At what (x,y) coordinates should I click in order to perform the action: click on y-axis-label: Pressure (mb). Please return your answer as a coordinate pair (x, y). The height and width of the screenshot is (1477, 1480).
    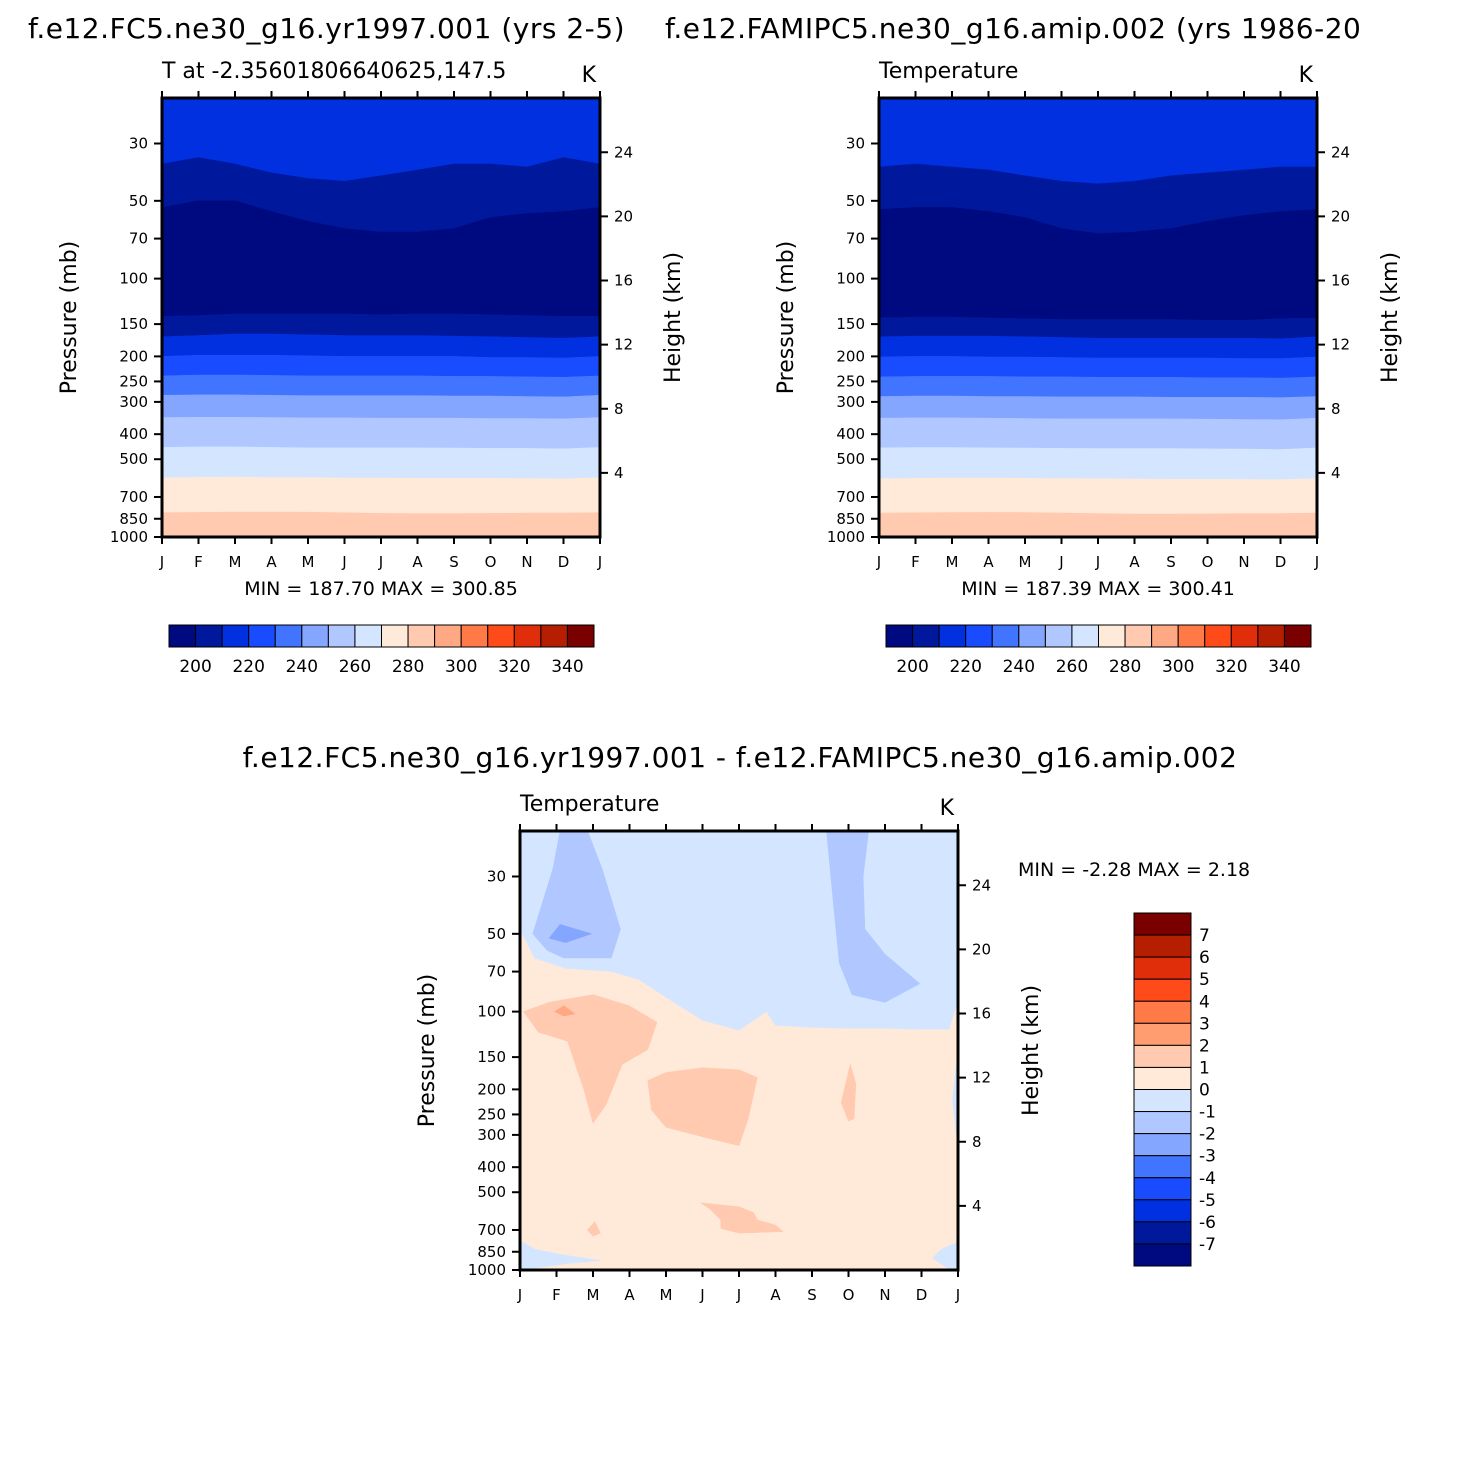
    Looking at the image, I should click on (786, 318).